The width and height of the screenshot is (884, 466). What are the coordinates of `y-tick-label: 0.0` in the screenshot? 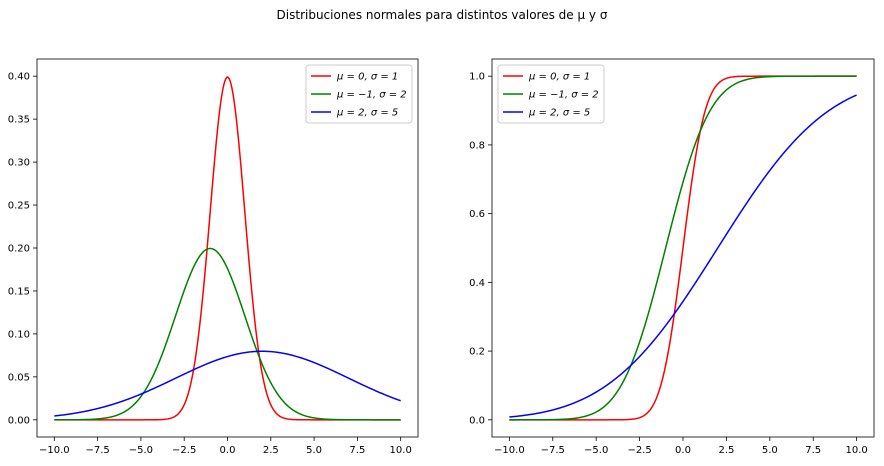 It's located at (477, 420).